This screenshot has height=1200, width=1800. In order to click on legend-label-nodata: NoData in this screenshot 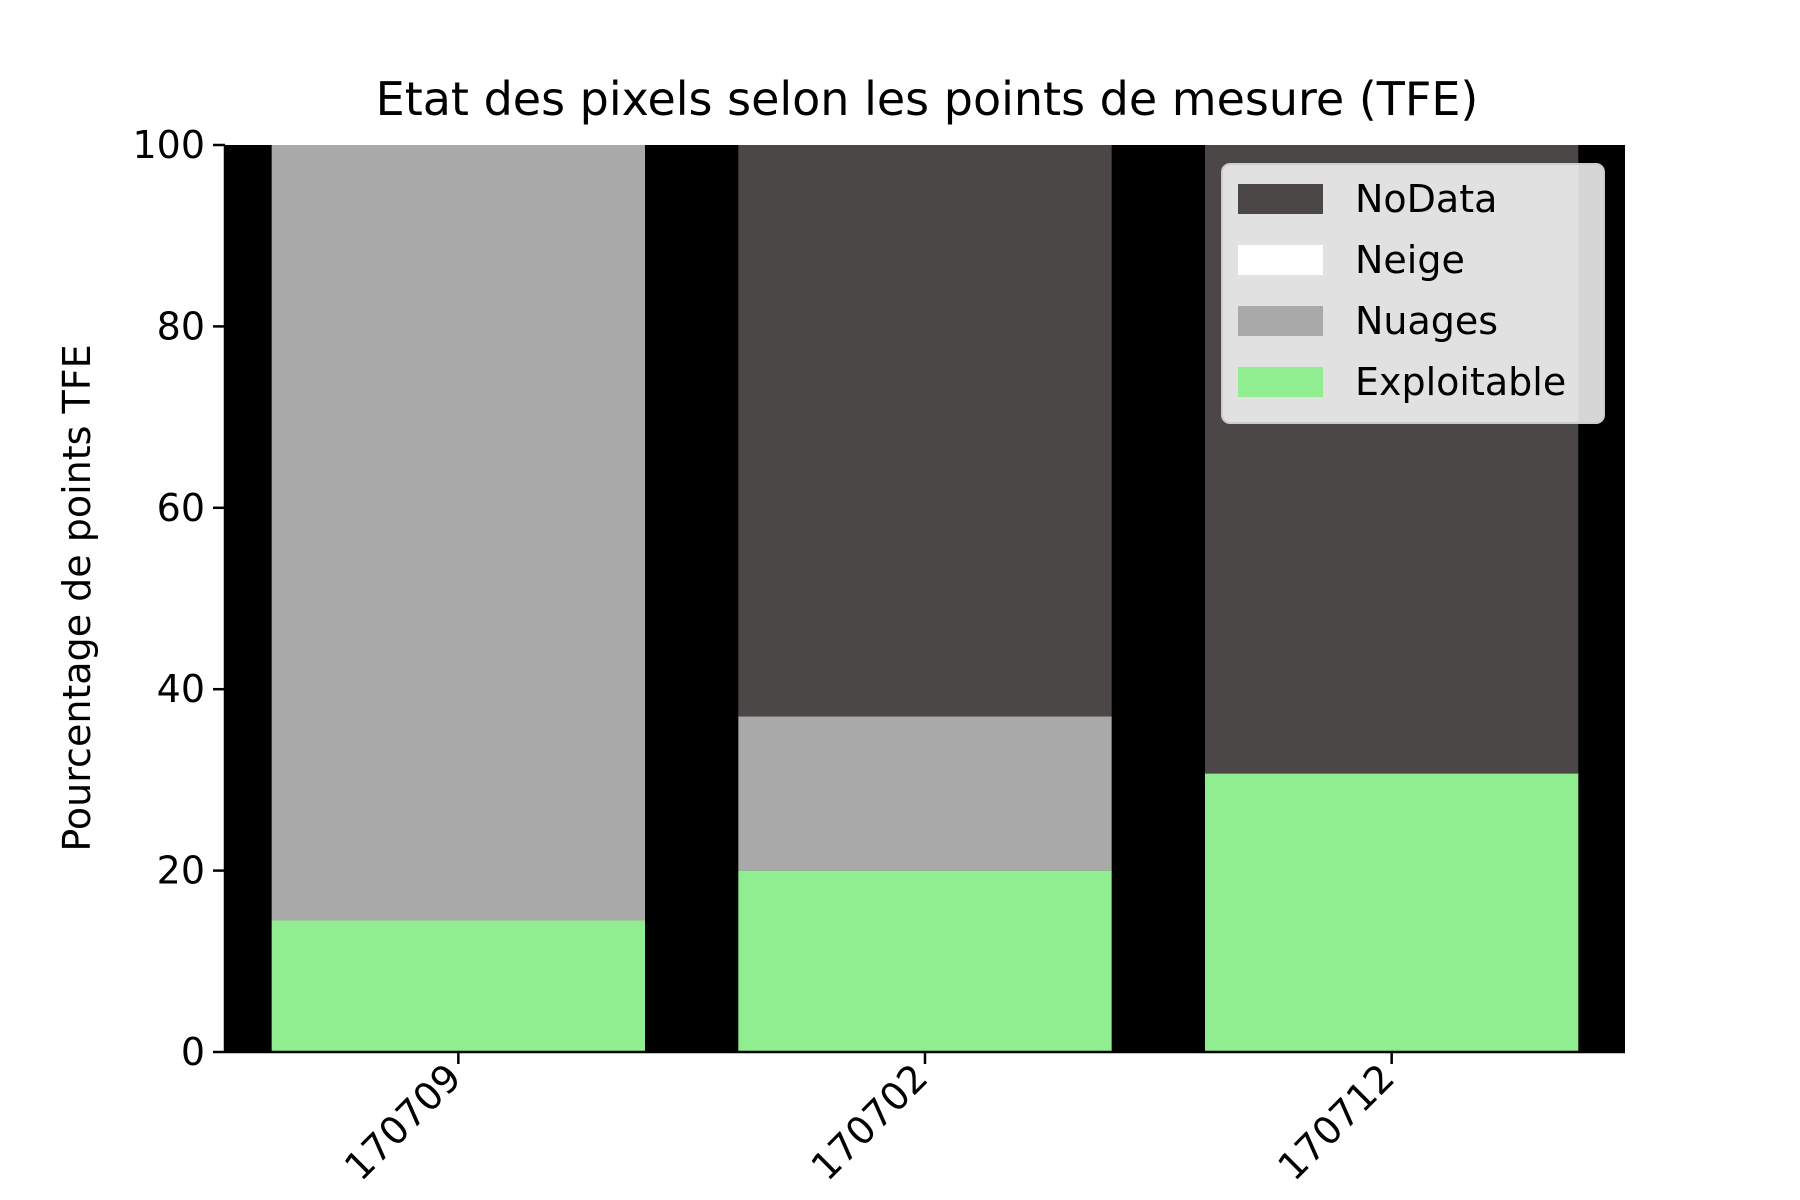, I will do `click(1426, 199)`.